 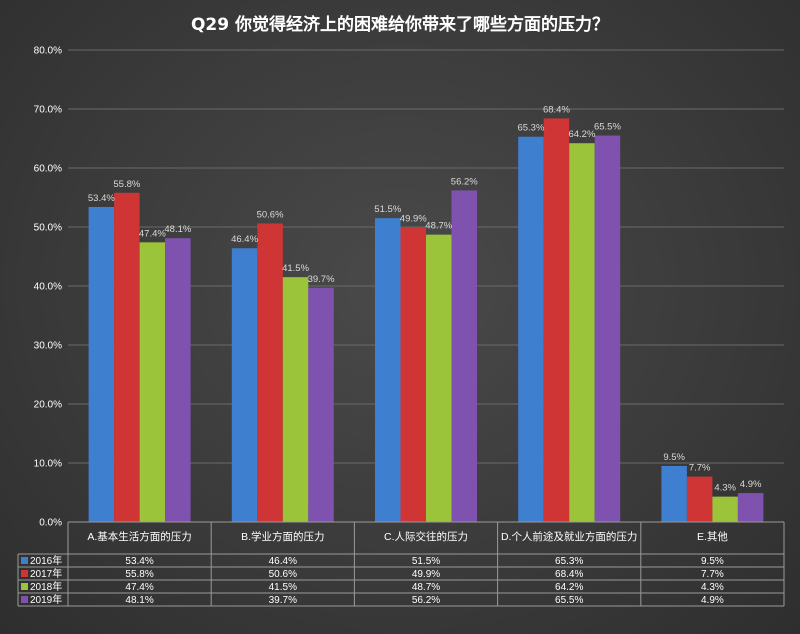 I want to click on data-label: 53.4%, so click(x=101, y=198).